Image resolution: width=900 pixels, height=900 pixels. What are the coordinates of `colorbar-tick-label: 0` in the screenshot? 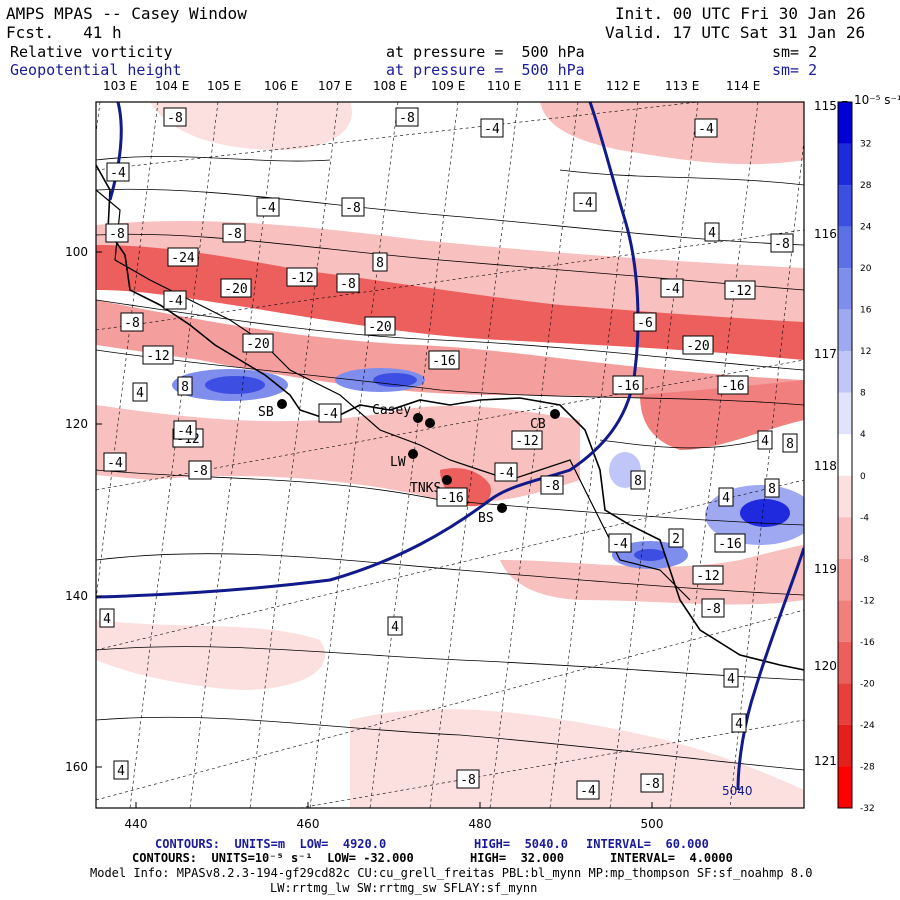 It's located at (863, 477).